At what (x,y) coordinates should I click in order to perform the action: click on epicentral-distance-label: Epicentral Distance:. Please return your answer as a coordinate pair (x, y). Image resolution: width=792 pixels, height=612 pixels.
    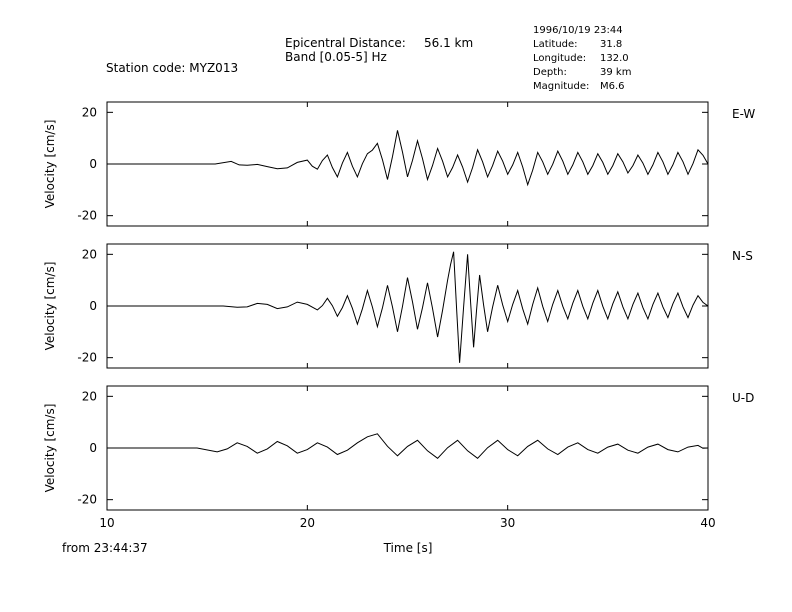
    Looking at the image, I should click on (345, 43).